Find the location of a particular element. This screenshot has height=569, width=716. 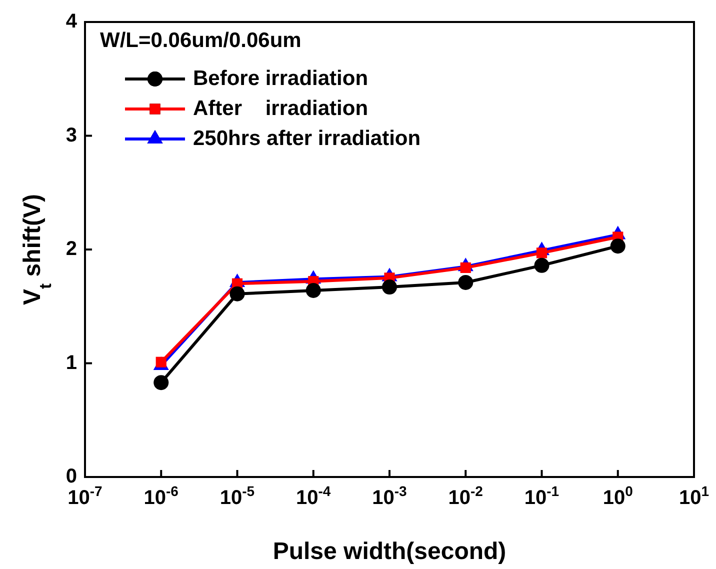

y-tick-label: 1 is located at coordinates (71, 363).